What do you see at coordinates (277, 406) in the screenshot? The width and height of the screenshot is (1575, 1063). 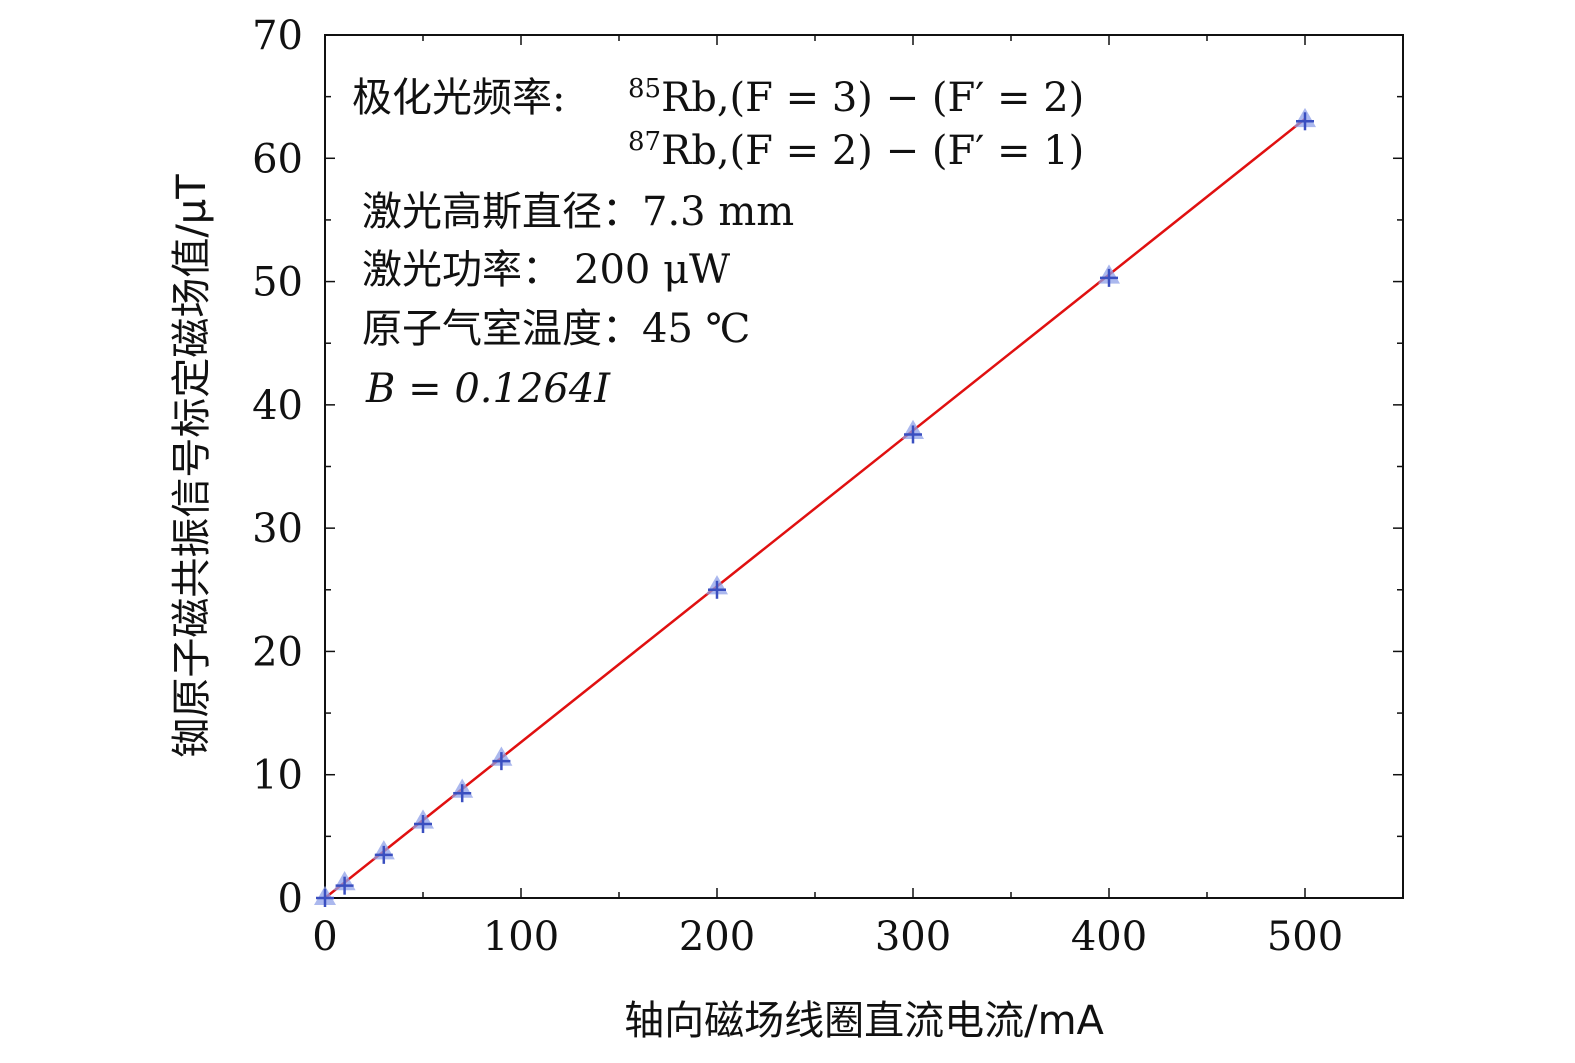 I see `y-tick-label: 40` at bounding box center [277, 406].